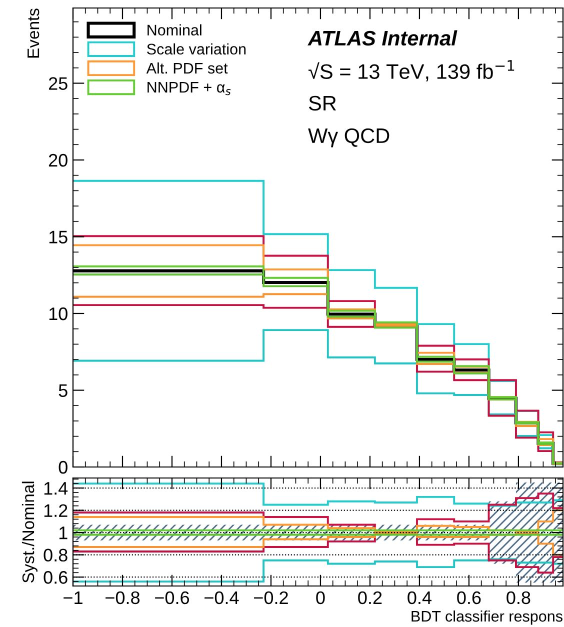 The height and width of the screenshot is (627, 564). Describe the element at coordinates (320, 597) in the screenshot. I see `x-tick-label: 0` at that location.